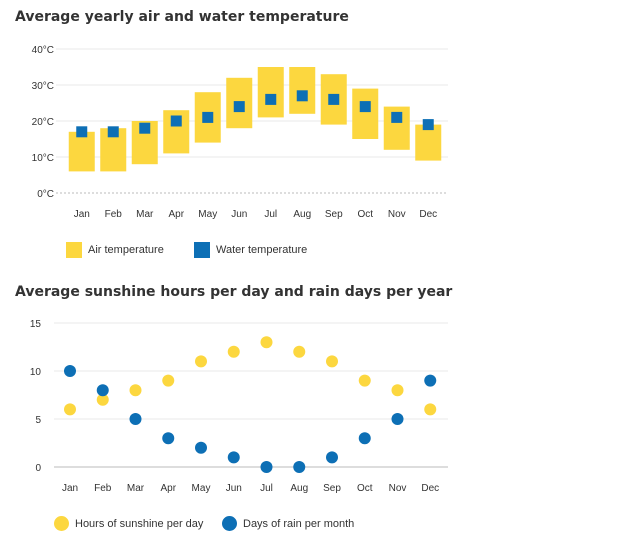 This screenshot has width=628, height=550. I want to click on y-tick-label: 30°C, so click(43, 86).